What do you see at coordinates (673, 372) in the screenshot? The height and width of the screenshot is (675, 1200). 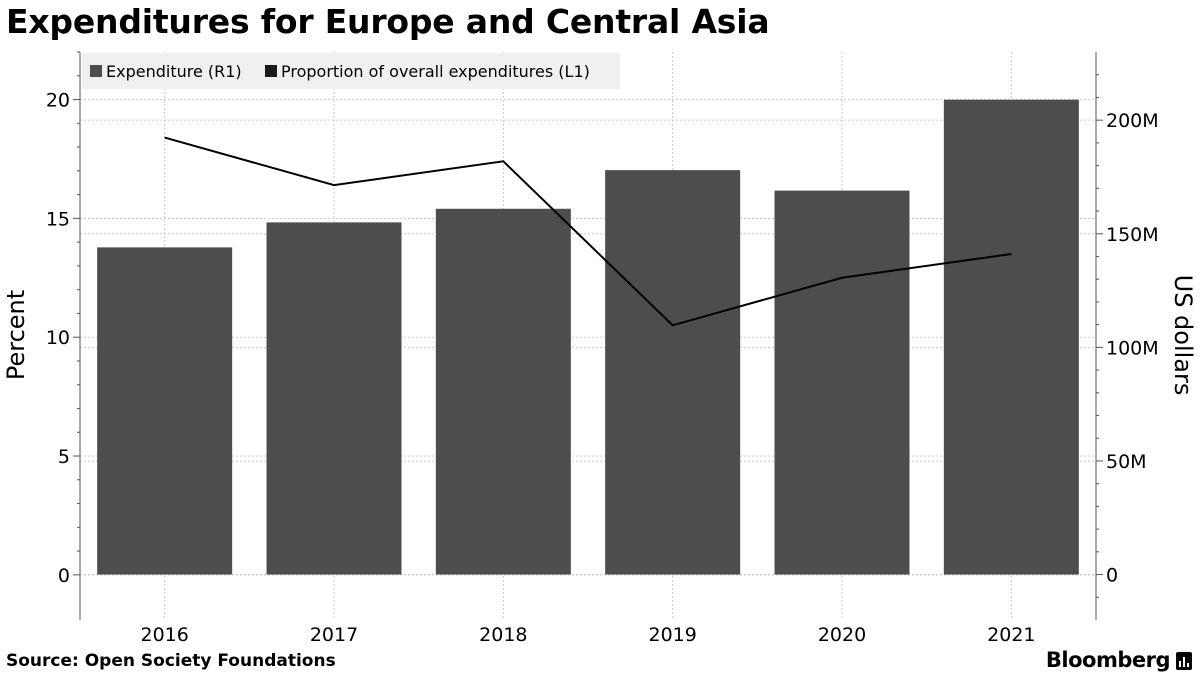 I see `bar-2019` at bounding box center [673, 372].